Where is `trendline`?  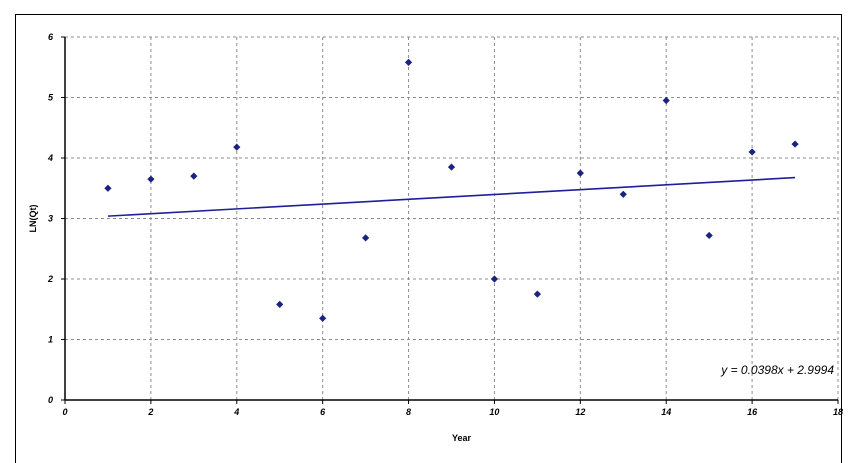 trendline is located at coordinates (451, 196).